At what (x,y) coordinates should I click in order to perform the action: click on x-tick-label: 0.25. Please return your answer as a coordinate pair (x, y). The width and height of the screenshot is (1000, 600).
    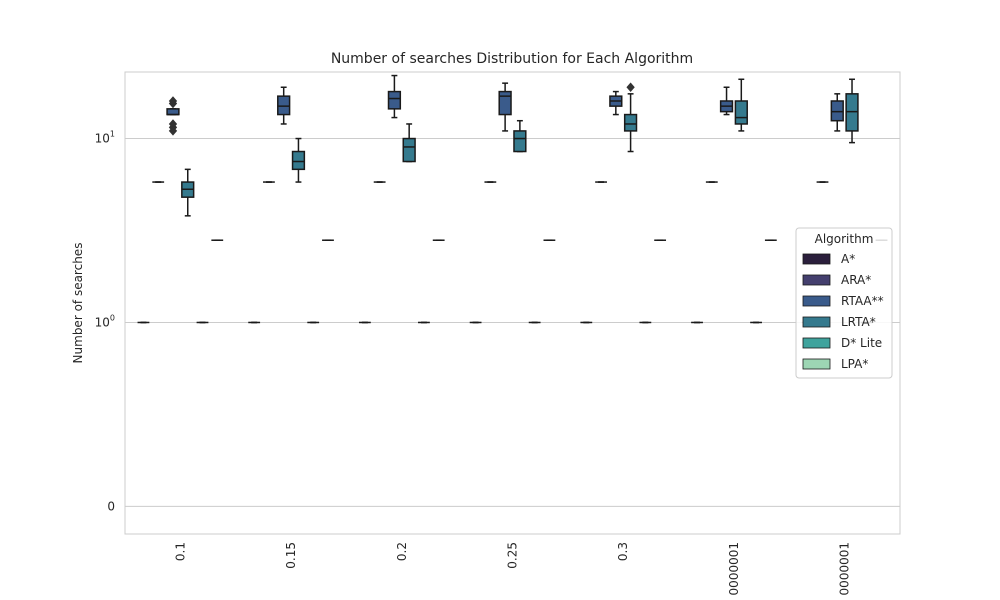
    Looking at the image, I should click on (513, 555).